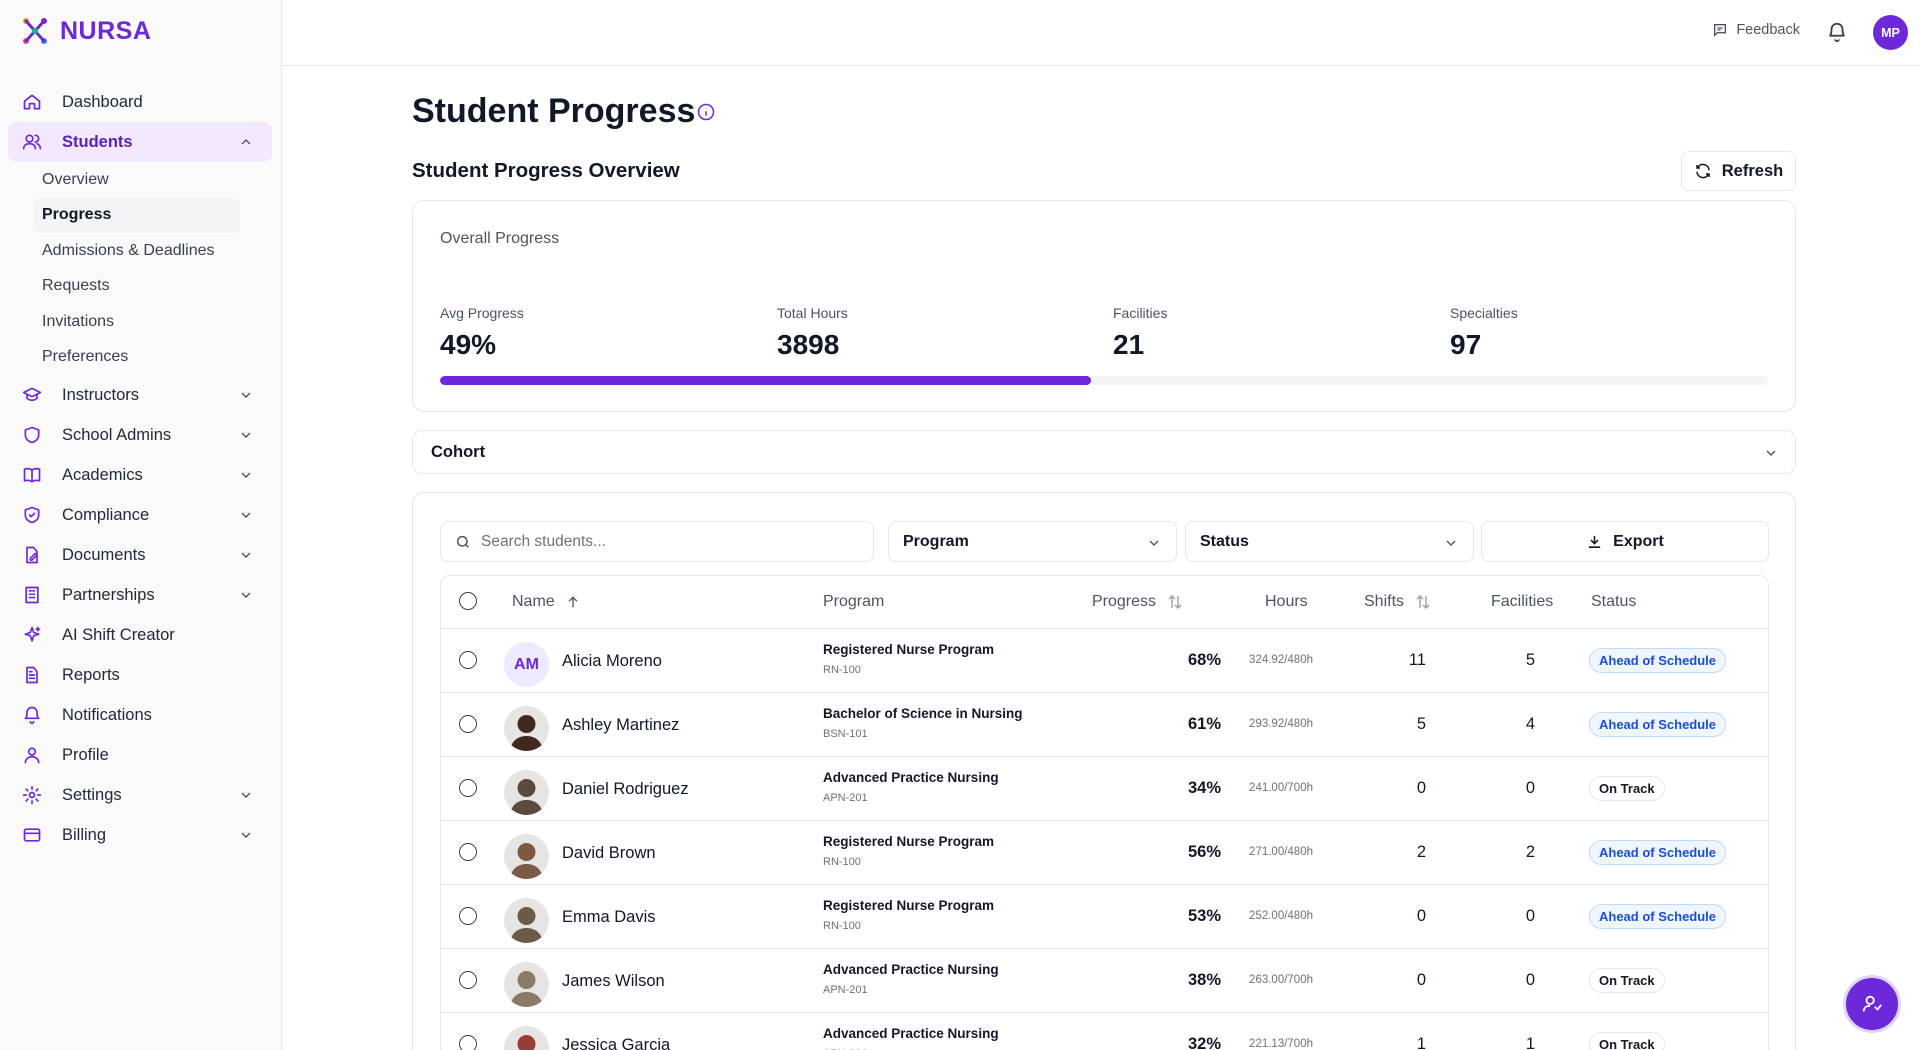  What do you see at coordinates (1522, 602) in the screenshot?
I see `column-facilities: Facilities` at bounding box center [1522, 602].